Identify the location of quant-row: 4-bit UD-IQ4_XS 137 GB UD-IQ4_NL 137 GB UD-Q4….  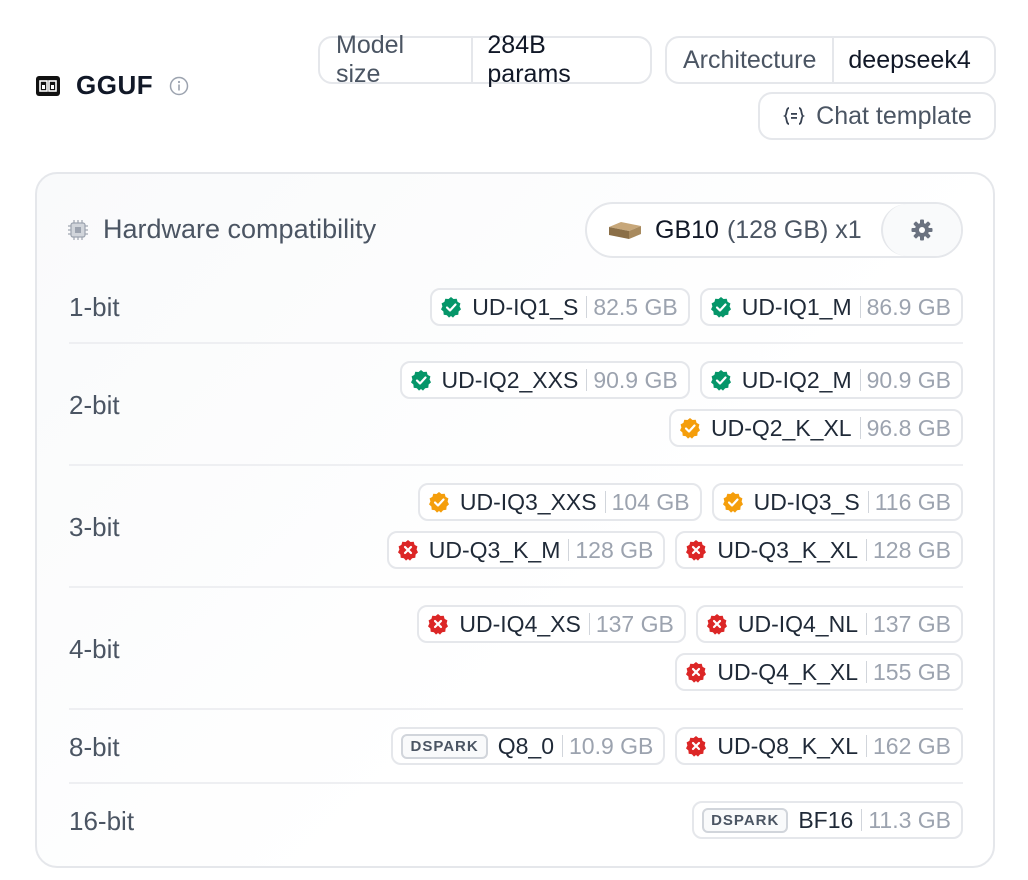
(516, 649).